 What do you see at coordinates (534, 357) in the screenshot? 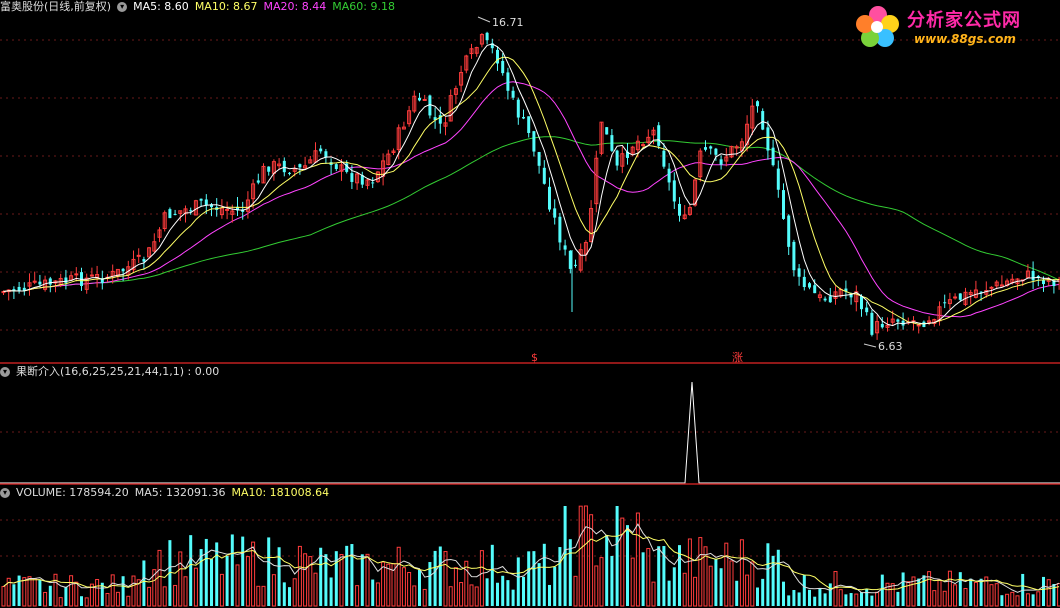
I see `signal-marker-sell: $` at bounding box center [534, 357].